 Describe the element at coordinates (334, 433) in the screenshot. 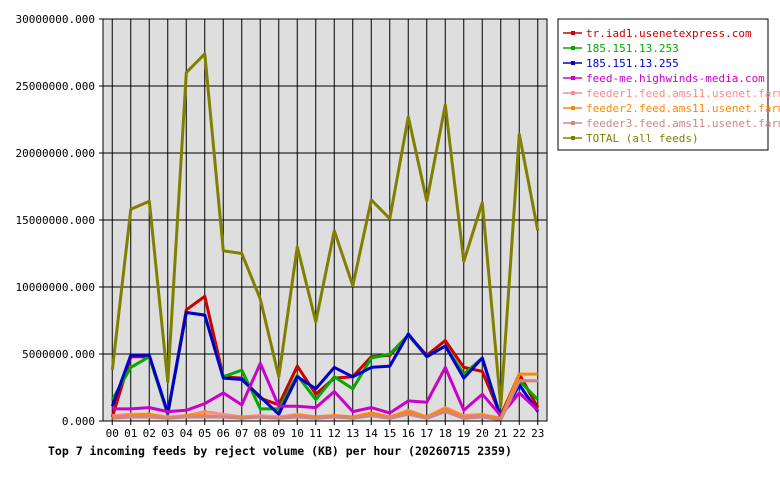

I see `x-tick-label: 12` at that location.